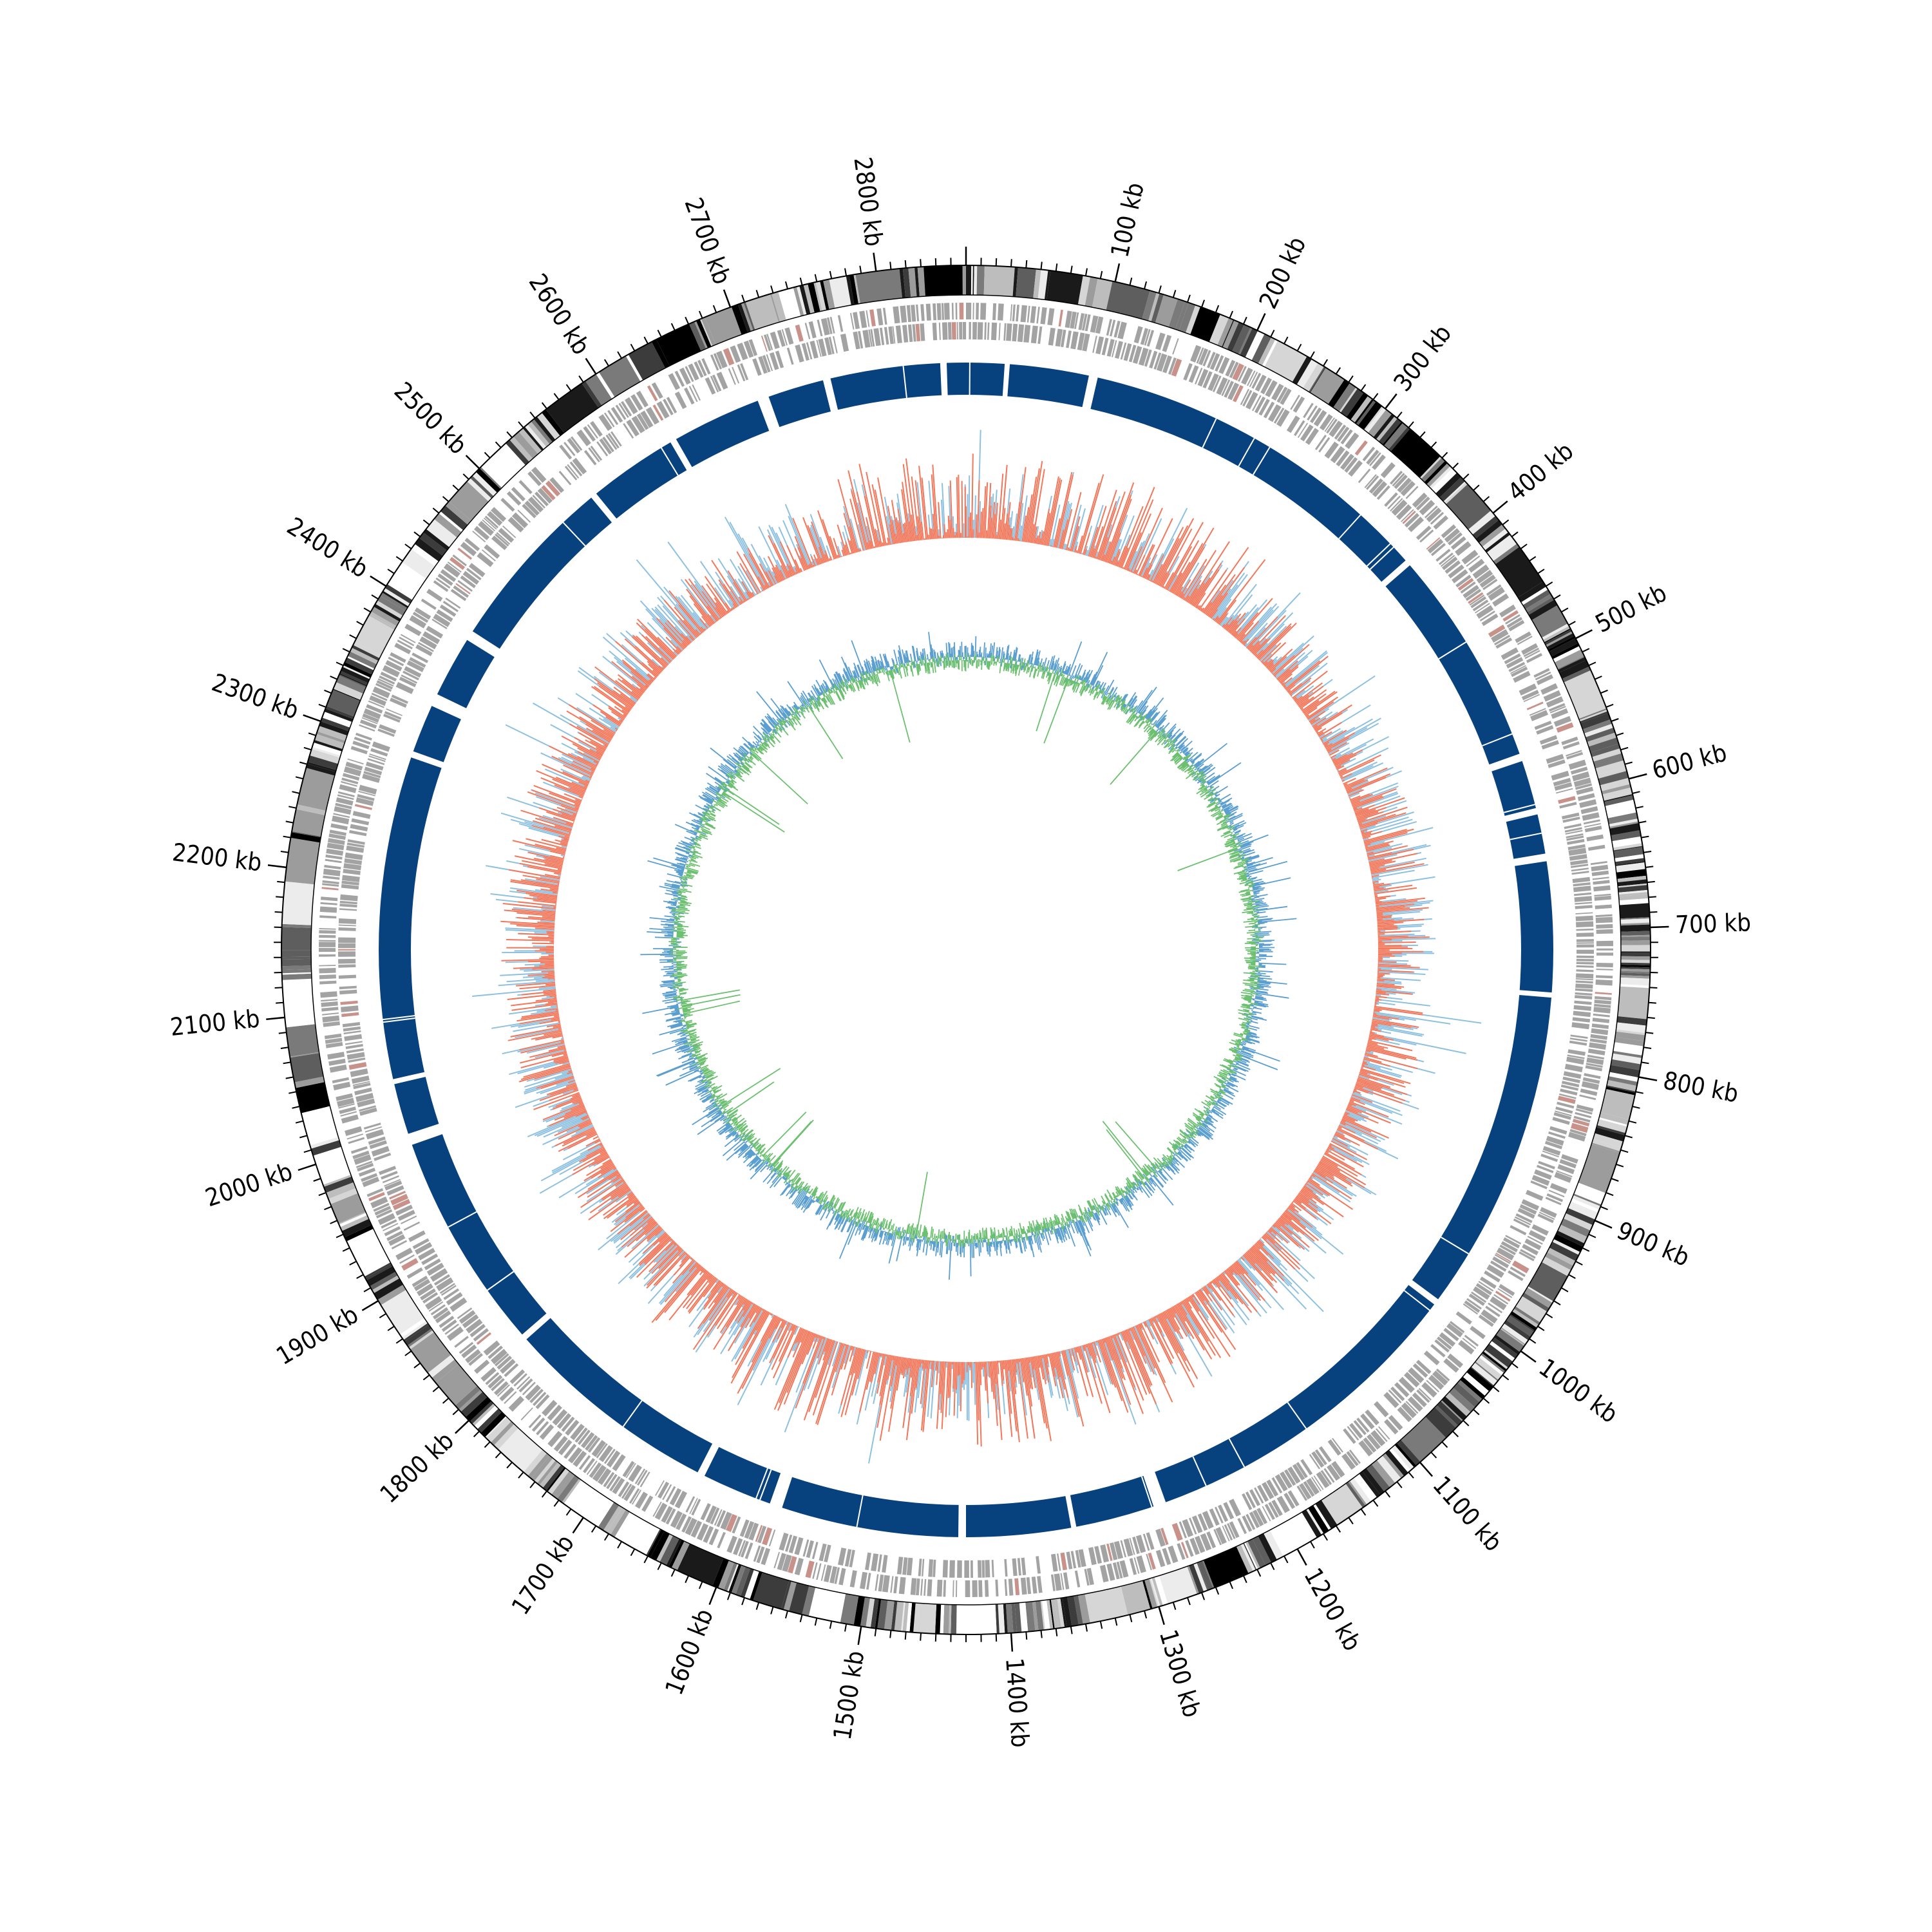 This screenshot has height=1932, width=1932. Describe the element at coordinates (1379, 555) in the screenshot. I see `coverage-separator` at that location.